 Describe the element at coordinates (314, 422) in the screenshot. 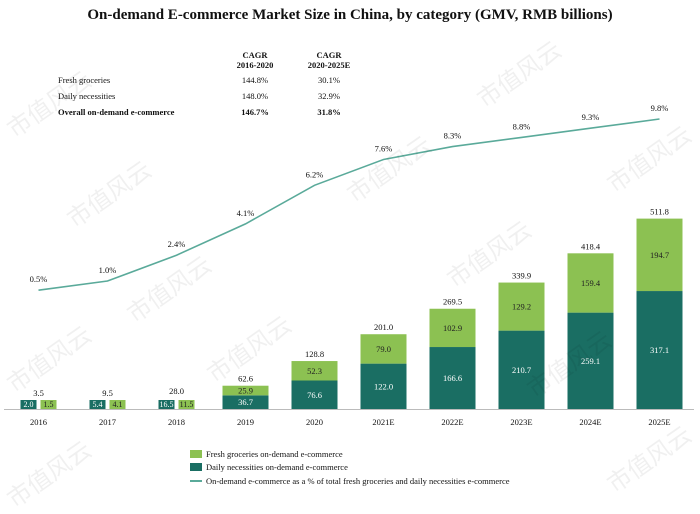

I see `x-tick-label: 2020` at that location.